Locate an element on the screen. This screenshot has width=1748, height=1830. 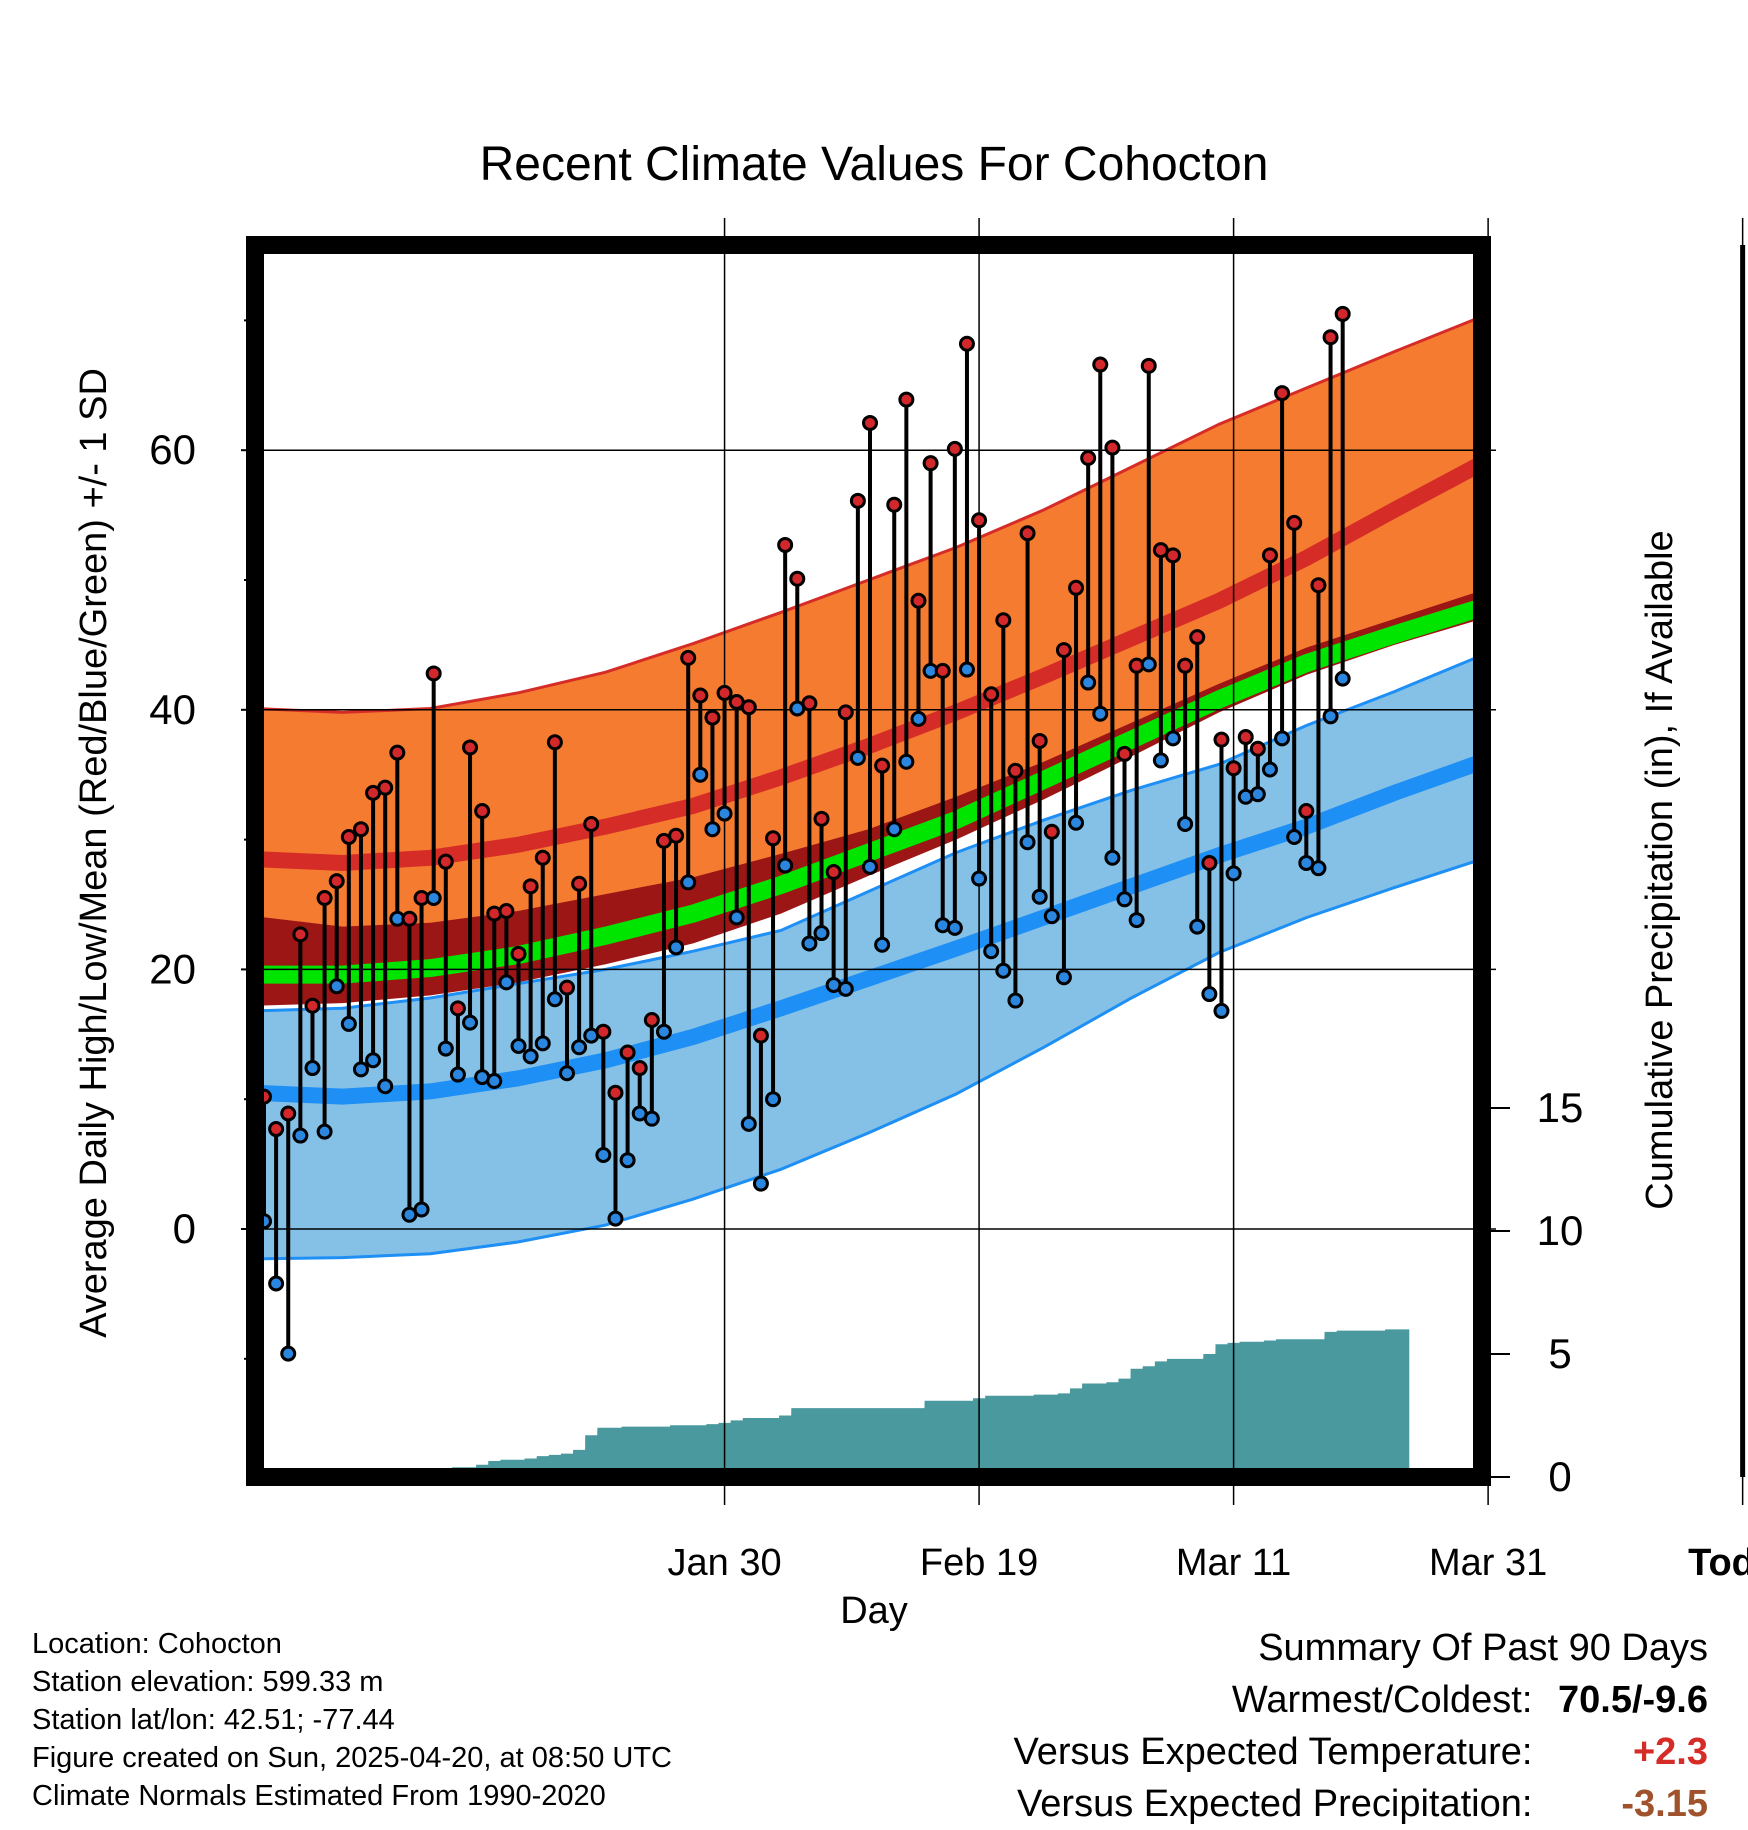
warmest-value: 70.5/-9.6 is located at coordinates (1633, 1700).